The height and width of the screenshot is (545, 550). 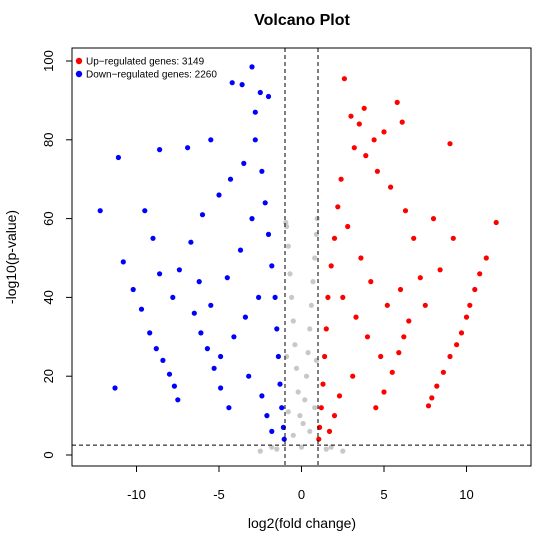 I want to click on x-tick-label-1: -5, so click(x=219, y=494).